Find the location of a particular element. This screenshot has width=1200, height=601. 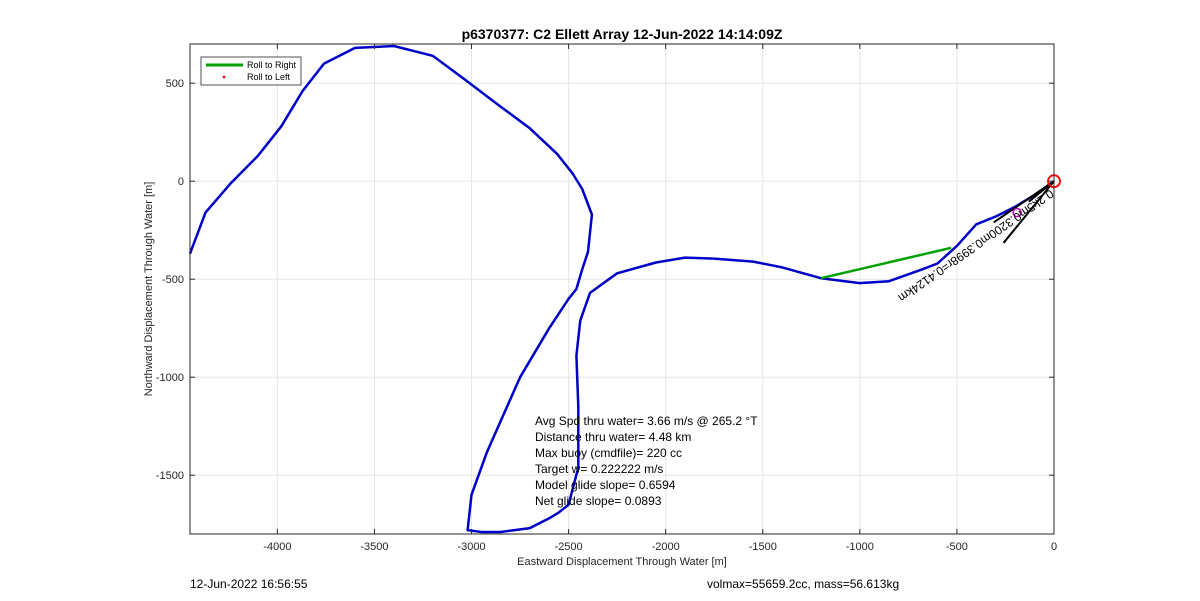

stats-line: Distance thru water= 4.48 km is located at coordinates (613, 437).